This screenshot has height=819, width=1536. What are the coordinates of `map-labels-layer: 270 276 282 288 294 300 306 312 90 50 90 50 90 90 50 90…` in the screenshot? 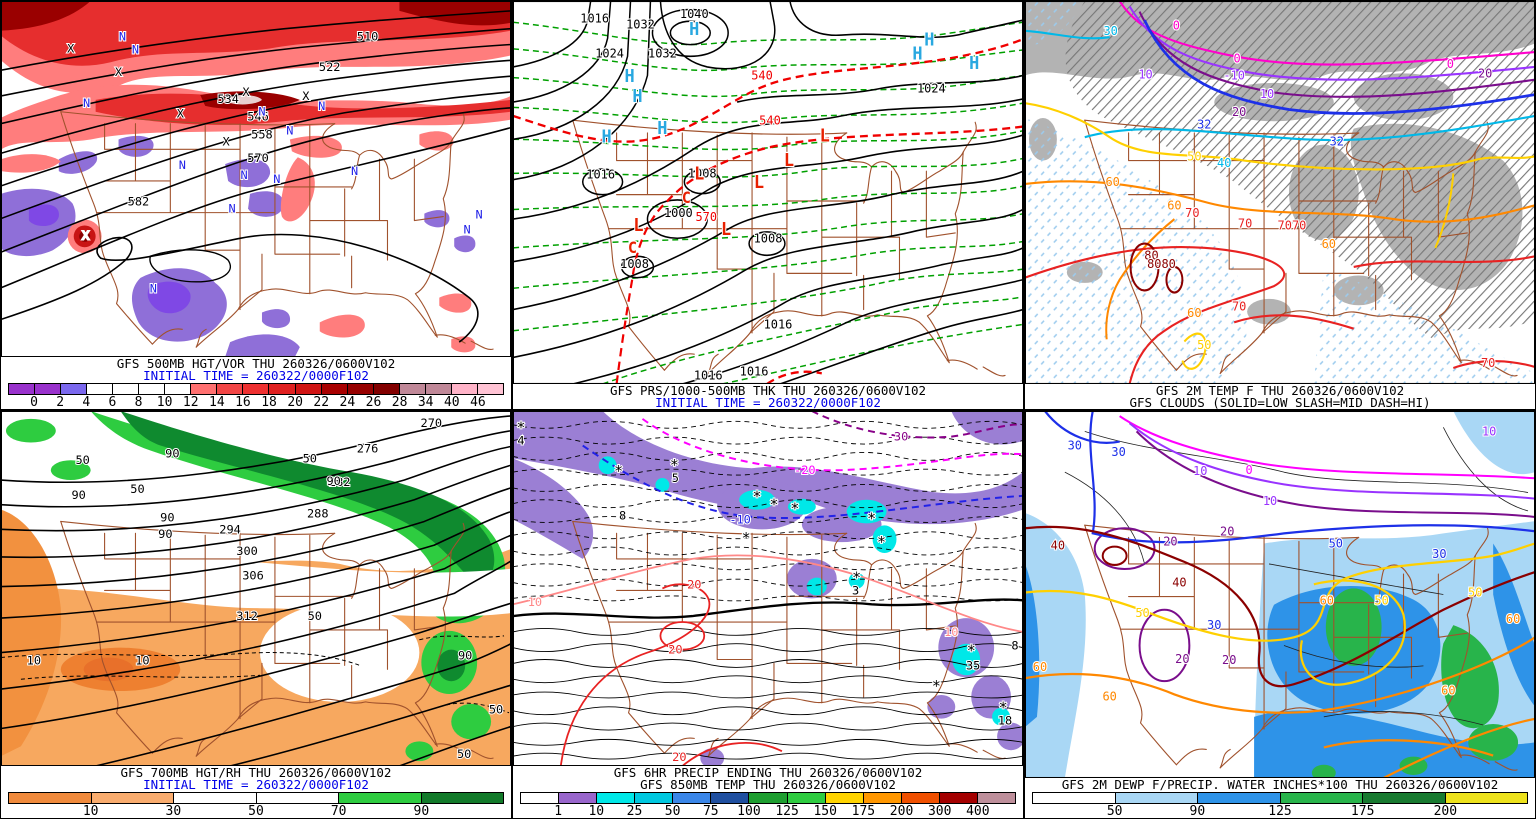 It's located at (265, 588).